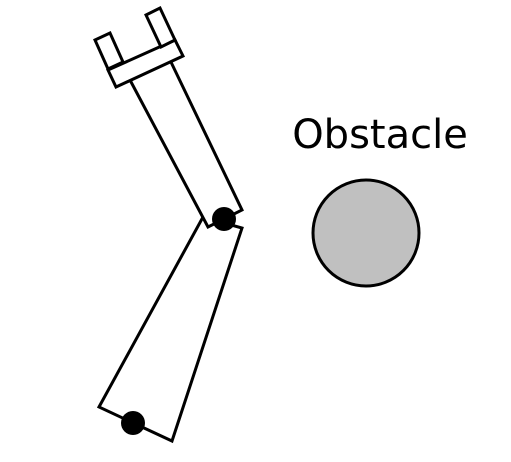 The width and height of the screenshot is (511, 462). What do you see at coordinates (224, 219) in the screenshot?
I see `elbow-joint` at bounding box center [224, 219].